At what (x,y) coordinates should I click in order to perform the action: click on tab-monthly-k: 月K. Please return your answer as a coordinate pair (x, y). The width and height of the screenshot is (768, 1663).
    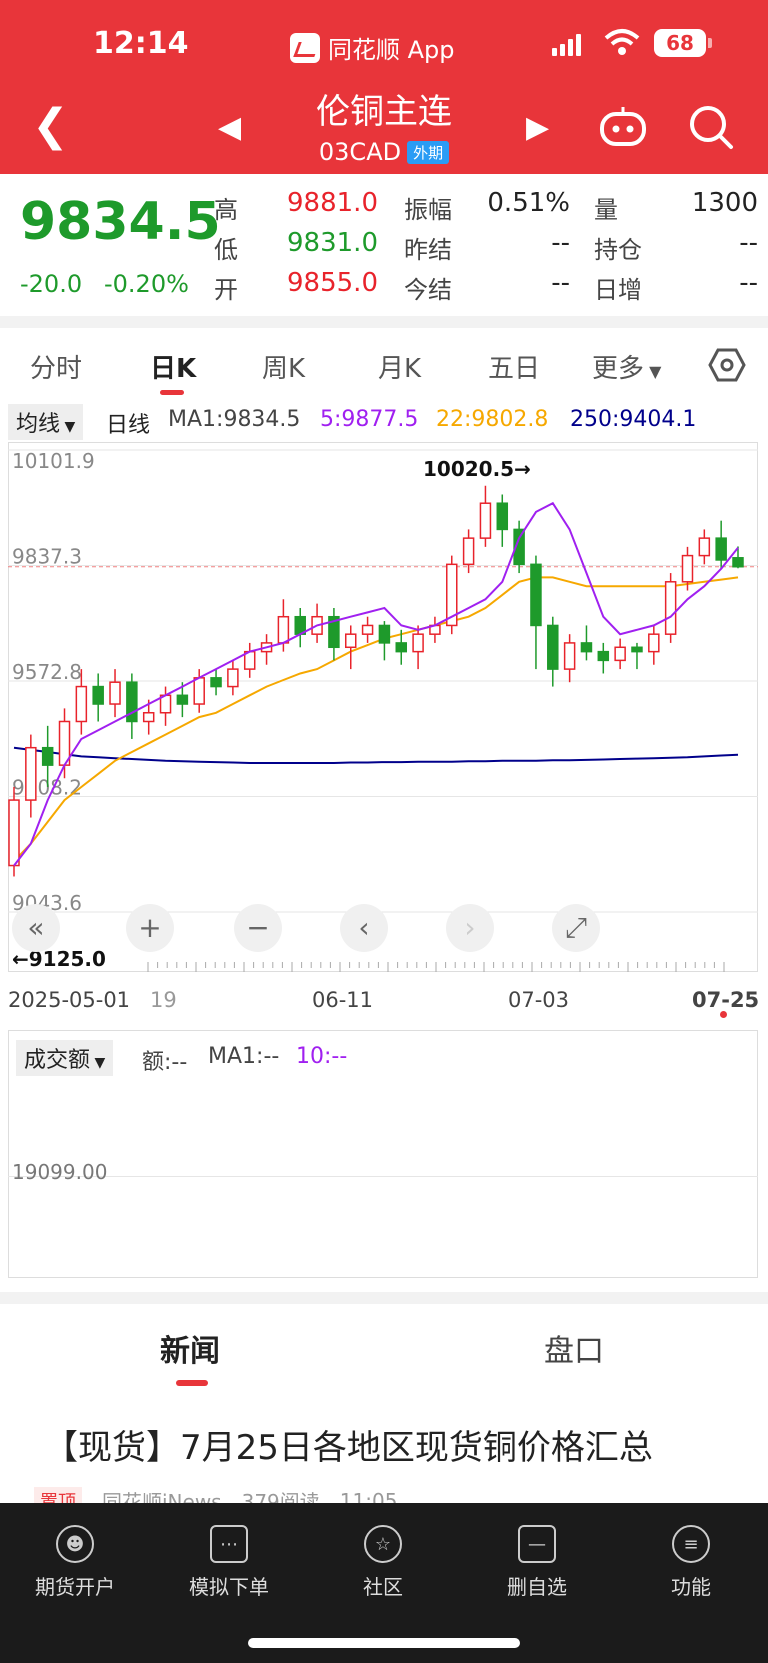
    Looking at the image, I should click on (400, 369).